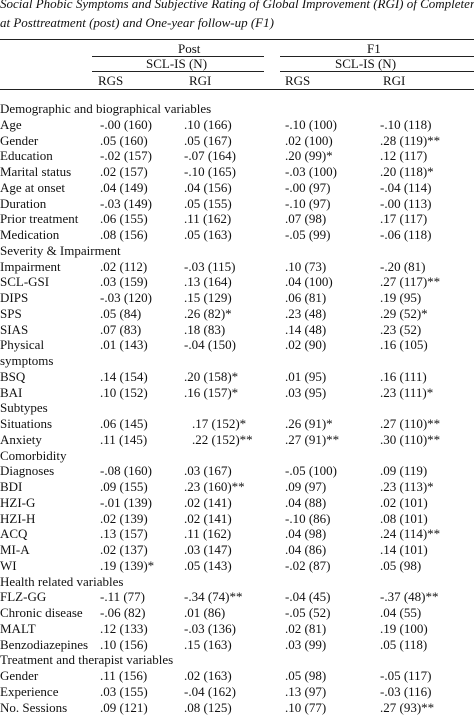 The width and height of the screenshot is (474, 715). I want to click on cell-rgs-post: -.02 (157), so click(126, 156).